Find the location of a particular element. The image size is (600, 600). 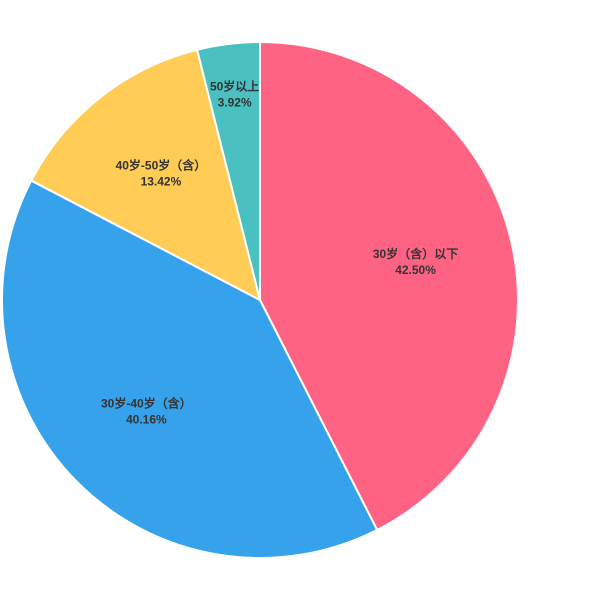

pie-slice is located at coordinates (228, 170).